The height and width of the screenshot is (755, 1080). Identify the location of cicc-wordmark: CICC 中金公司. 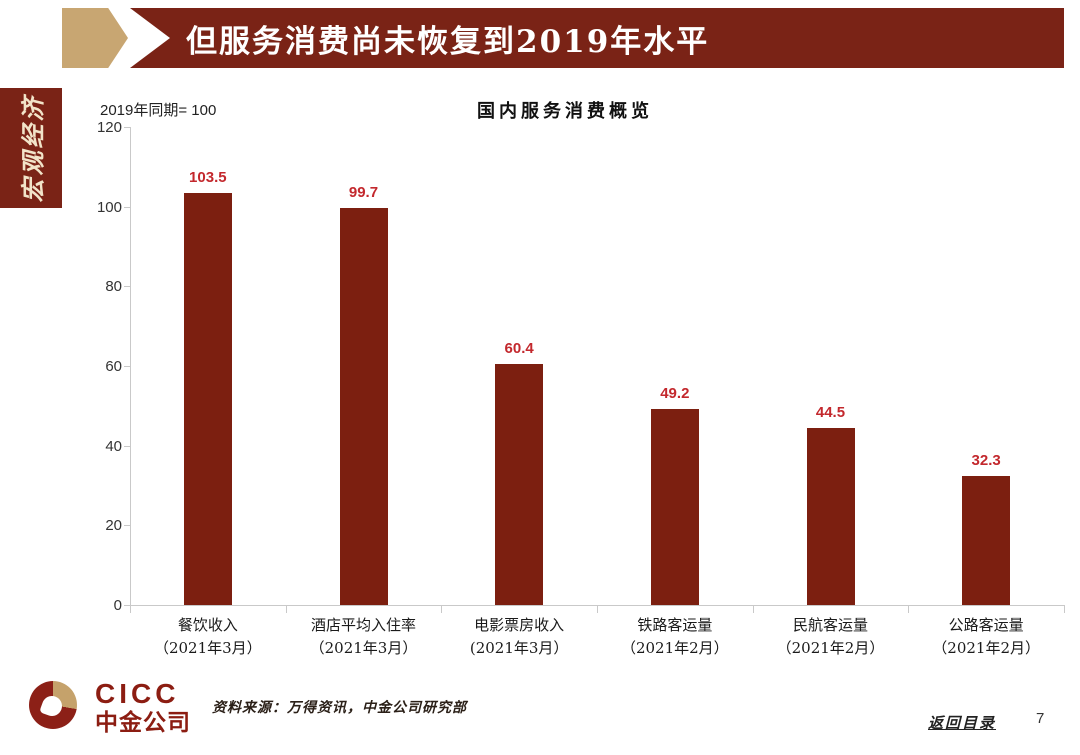
(143, 707).